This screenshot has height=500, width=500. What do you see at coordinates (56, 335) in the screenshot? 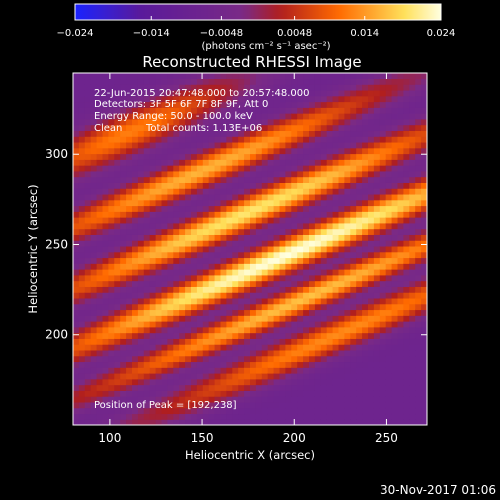
I see `y-tick-label: 200` at bounding box center [56, 335].